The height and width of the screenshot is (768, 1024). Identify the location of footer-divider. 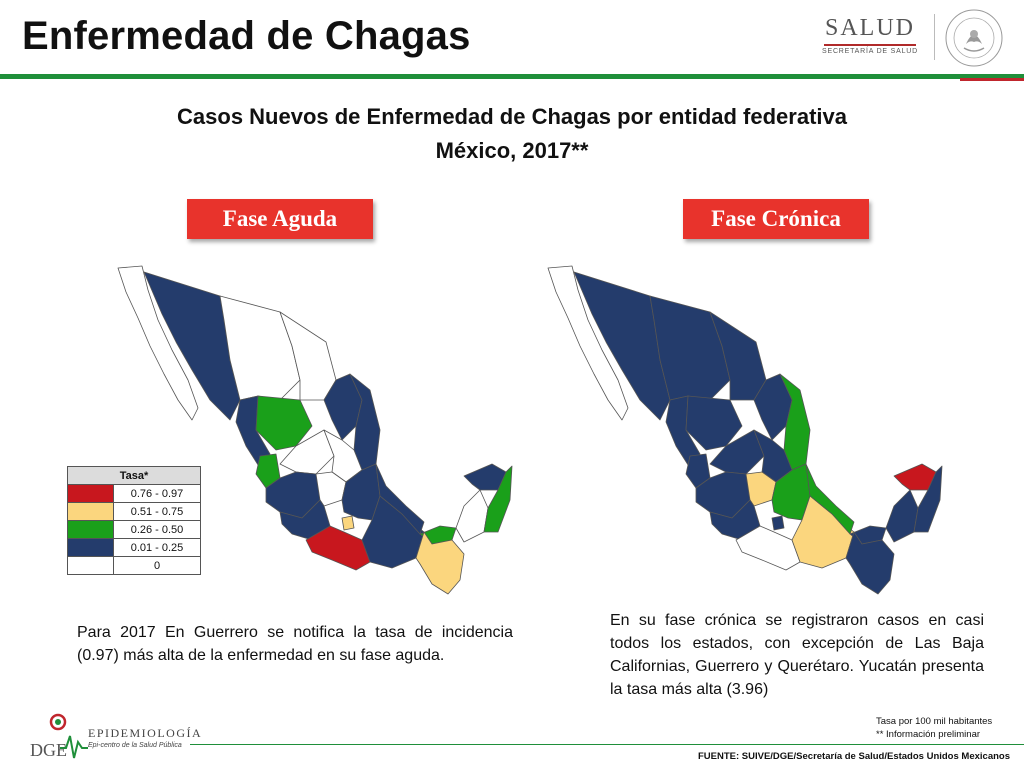
(607, 744).